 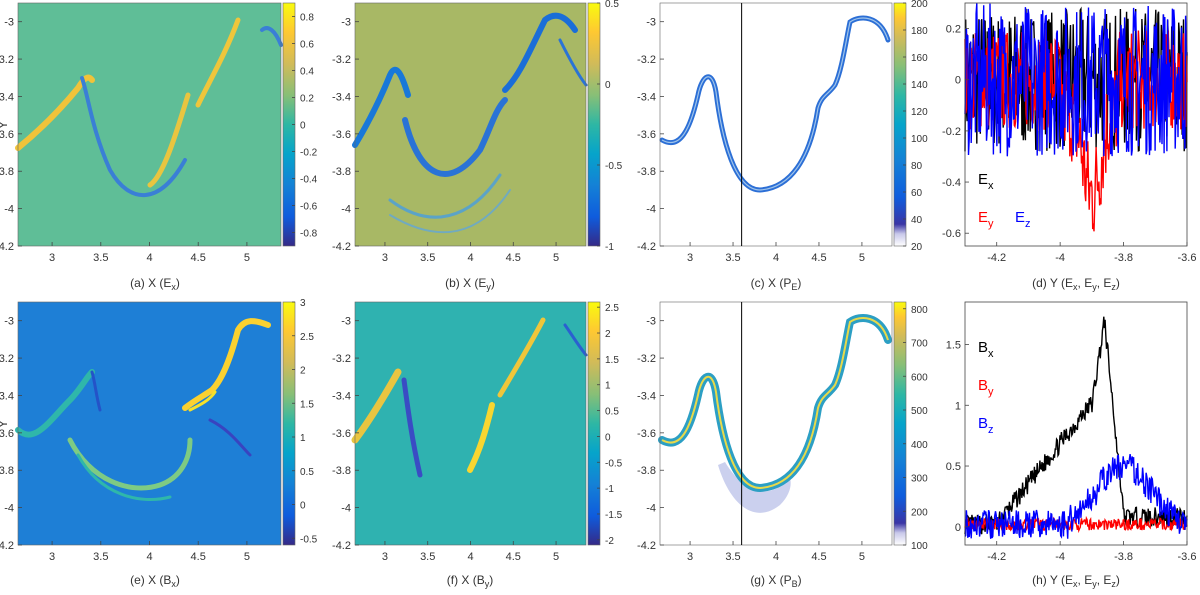 I want to click on colorbar-tick-label: 40, so click(x=917, y=220).